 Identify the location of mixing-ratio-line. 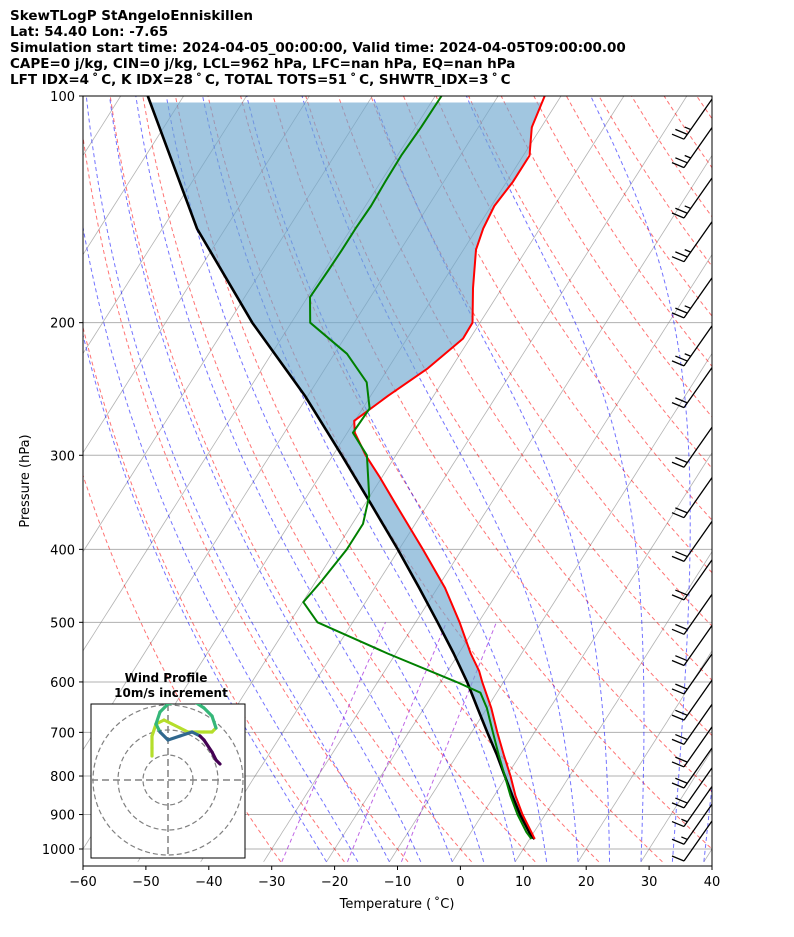
(333, 742).